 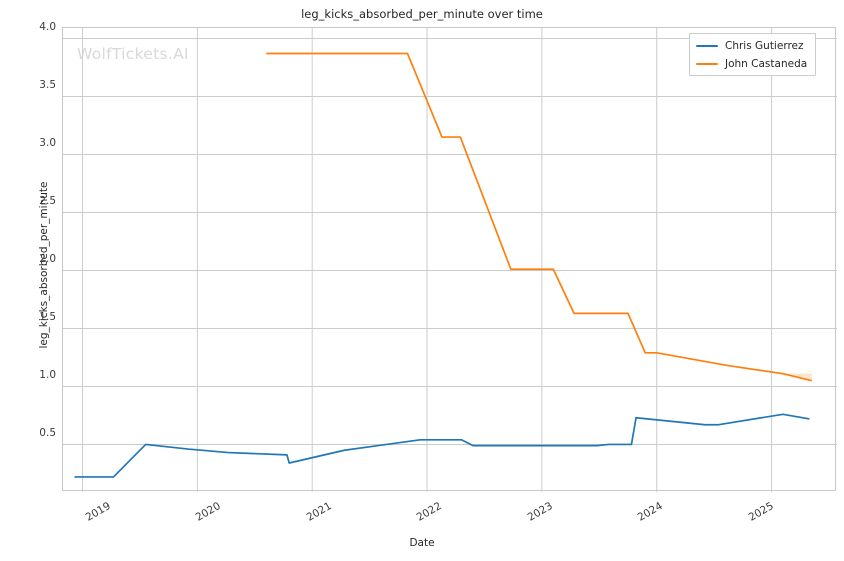 I want to click on y-tick-label-4.0: 4.0, so click(x=47, y=27).